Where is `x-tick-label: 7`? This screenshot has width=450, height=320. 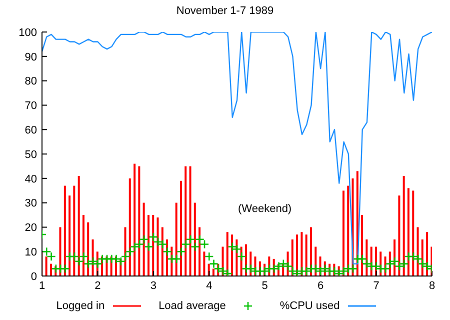
x-tick-label: 7 is located at coordinates (376, 286).